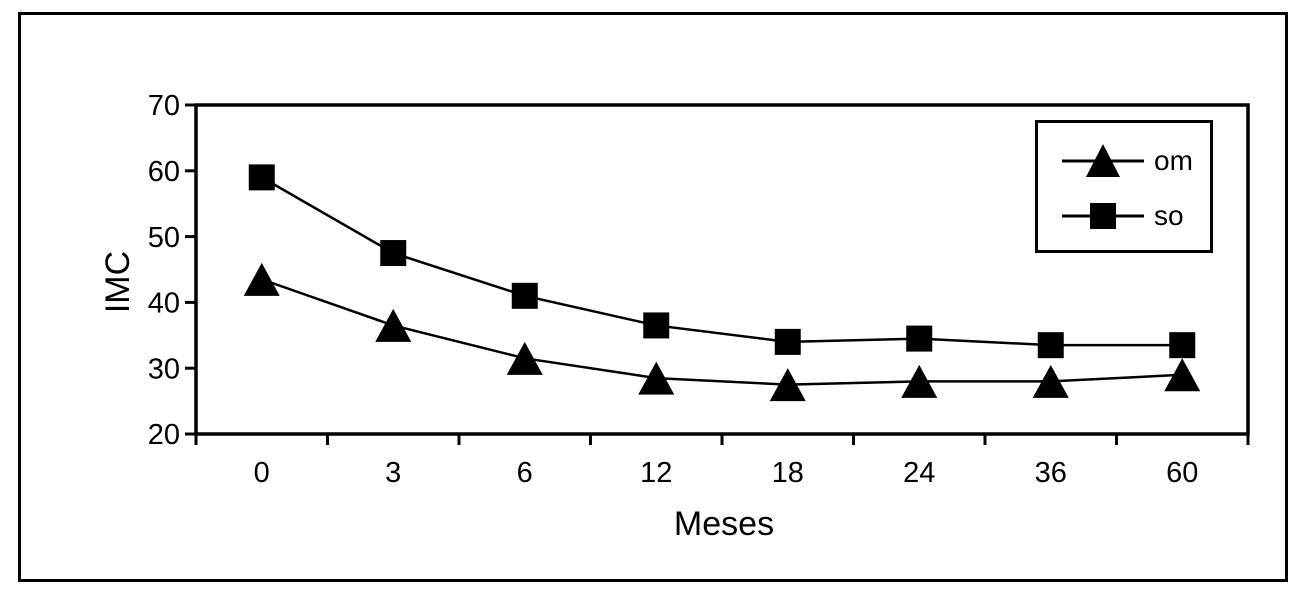 The width and height of the screenshot is (1305, 594). I want to click on y-tick-label: 40, so click(164, 304).